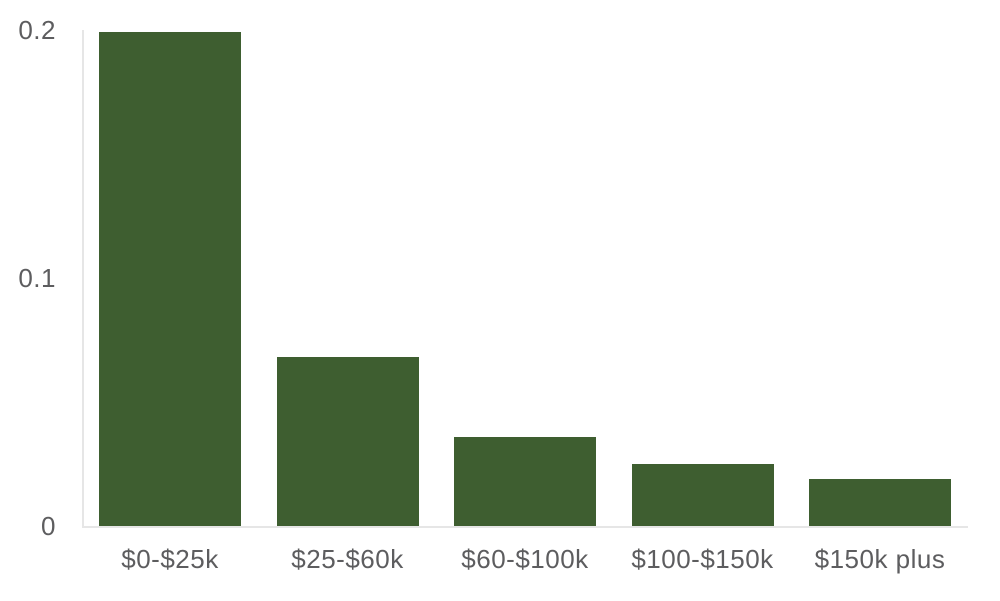 The image size is (1000, 601). What do you see at coordinates (347, 441) in the screenshot?
I see `bar-$25-$60k` at bounding box center [347, 441].